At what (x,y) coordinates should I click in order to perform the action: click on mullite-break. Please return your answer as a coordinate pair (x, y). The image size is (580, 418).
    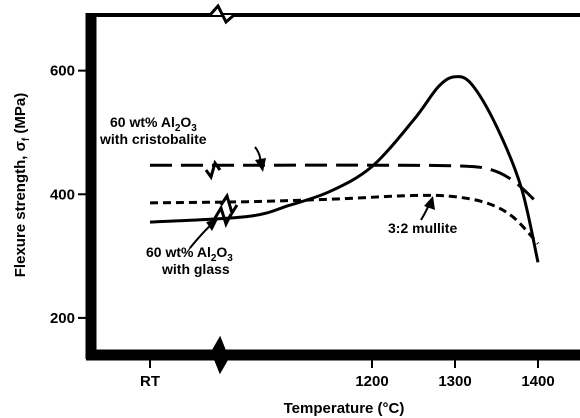
    Looking at the image, I should click on (229, 204).